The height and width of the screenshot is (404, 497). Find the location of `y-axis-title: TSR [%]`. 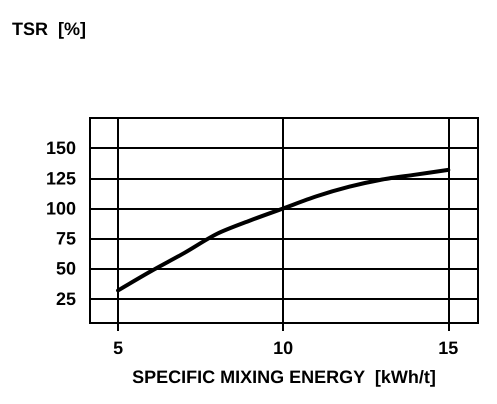

y-axis-title: TSR [%] is located at coordinates (49, 29).